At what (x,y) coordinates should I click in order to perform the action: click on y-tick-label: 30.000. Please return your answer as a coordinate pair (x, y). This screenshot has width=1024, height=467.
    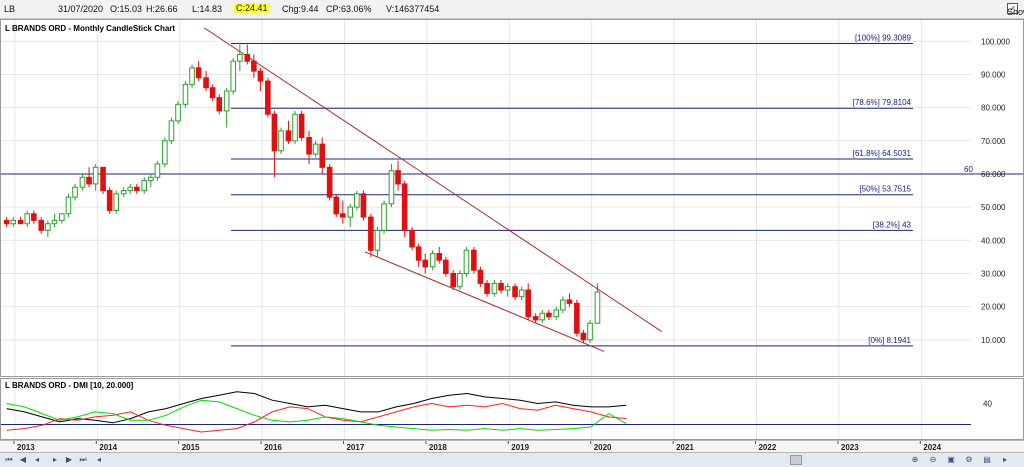
    Looking at the image, I should click on (993, 273).